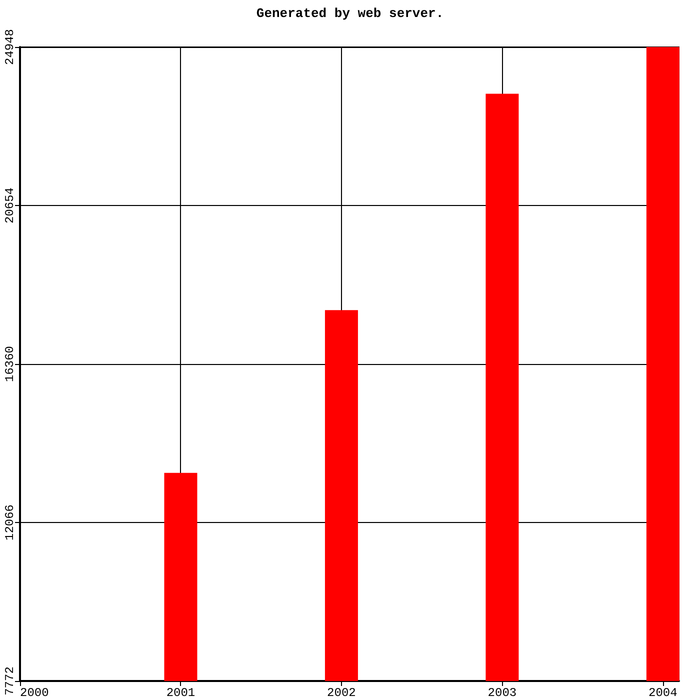 Image resolution: width=700 pixels, height=700 pixels. I want to click on chart-title: Generated by web server., so click(350, 13).